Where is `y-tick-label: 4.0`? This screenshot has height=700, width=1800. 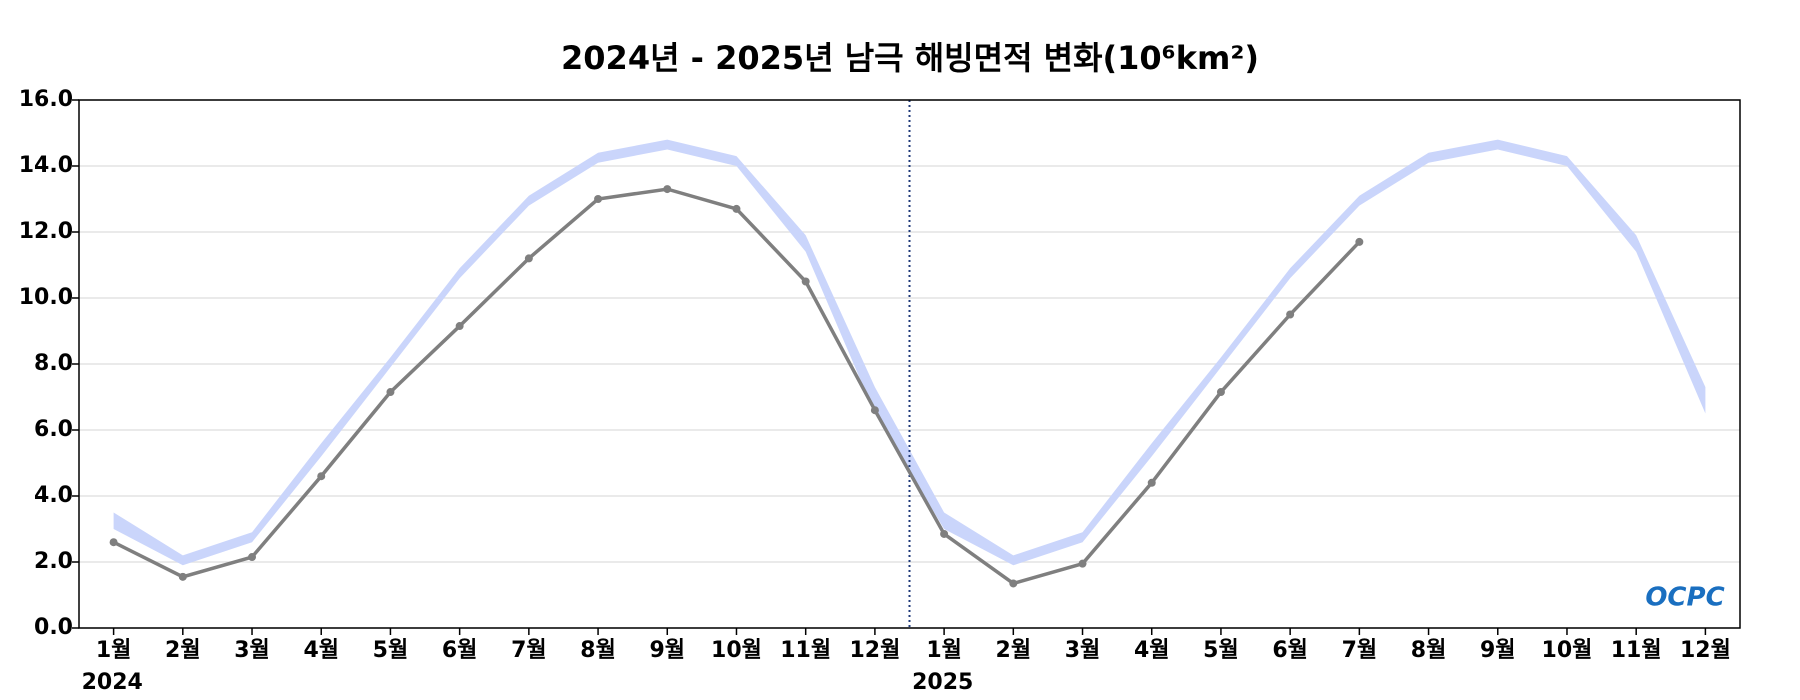
y-tick-label: 4.0 is located at coordinates (53, 495).